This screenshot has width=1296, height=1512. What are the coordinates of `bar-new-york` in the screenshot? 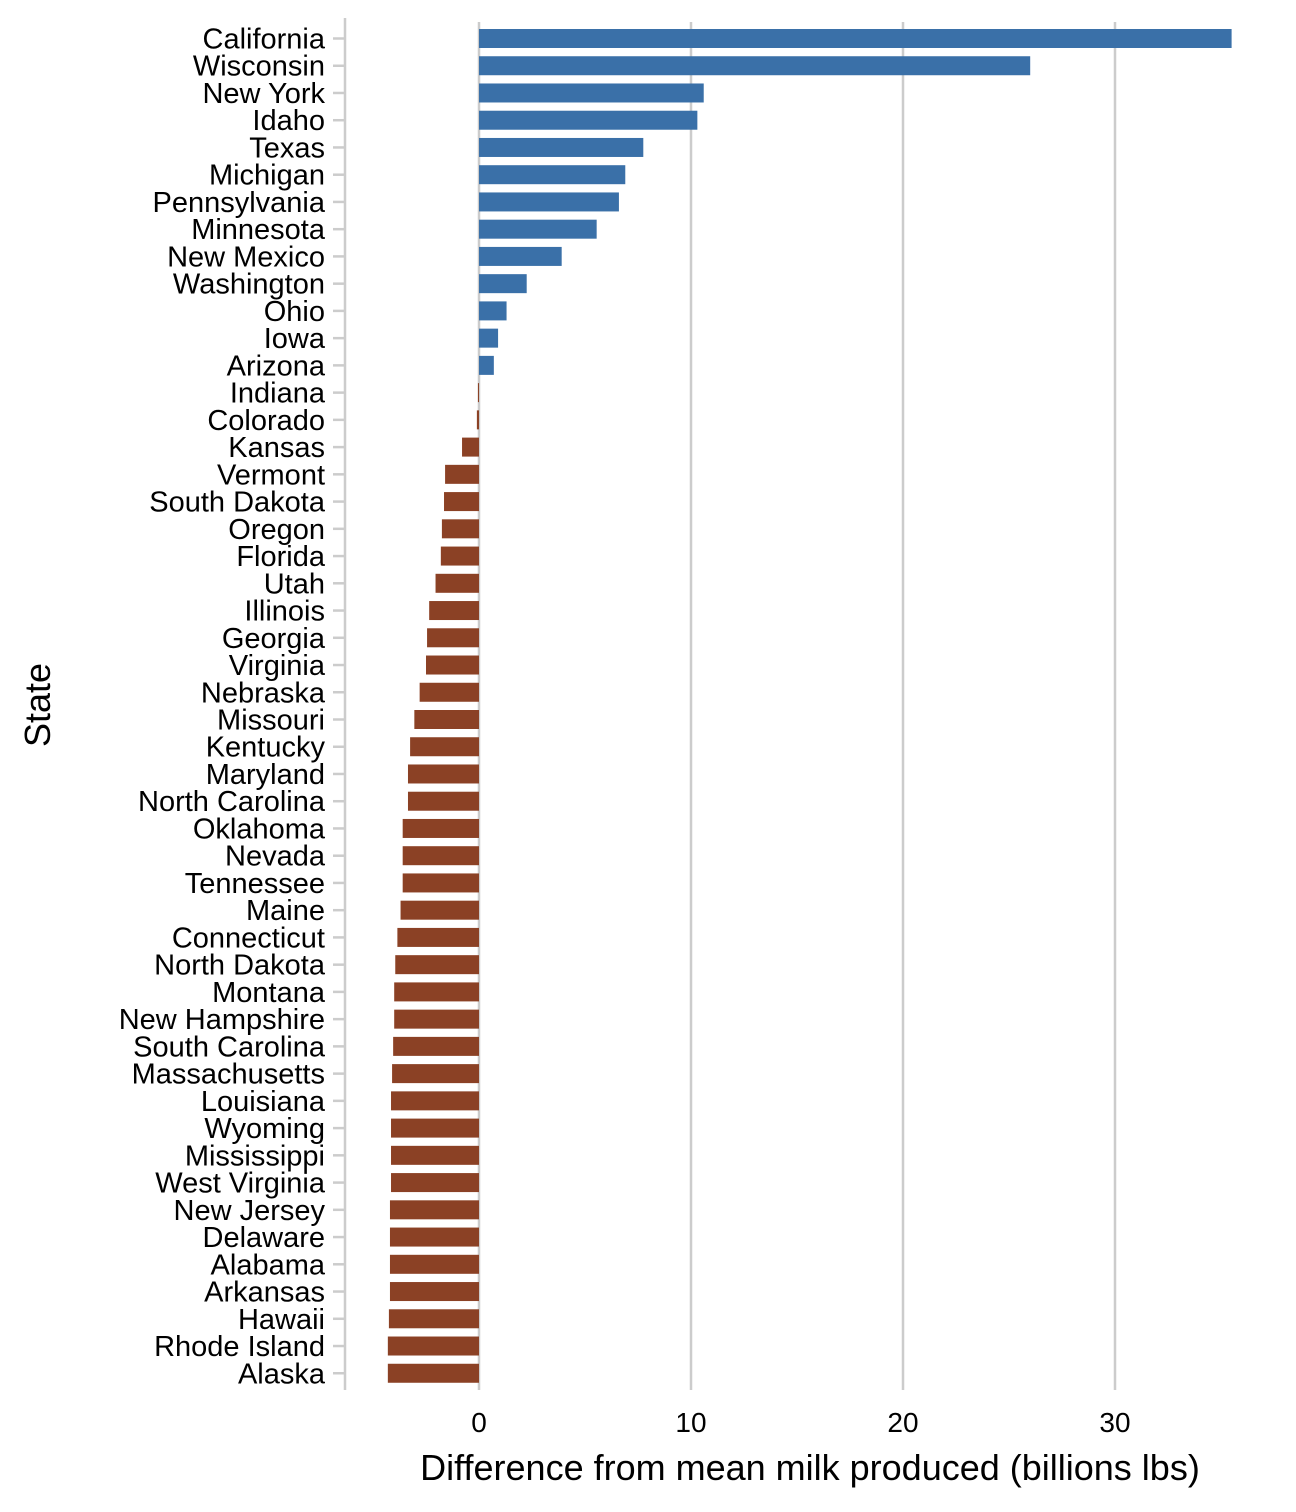 It's located at (591, 93).